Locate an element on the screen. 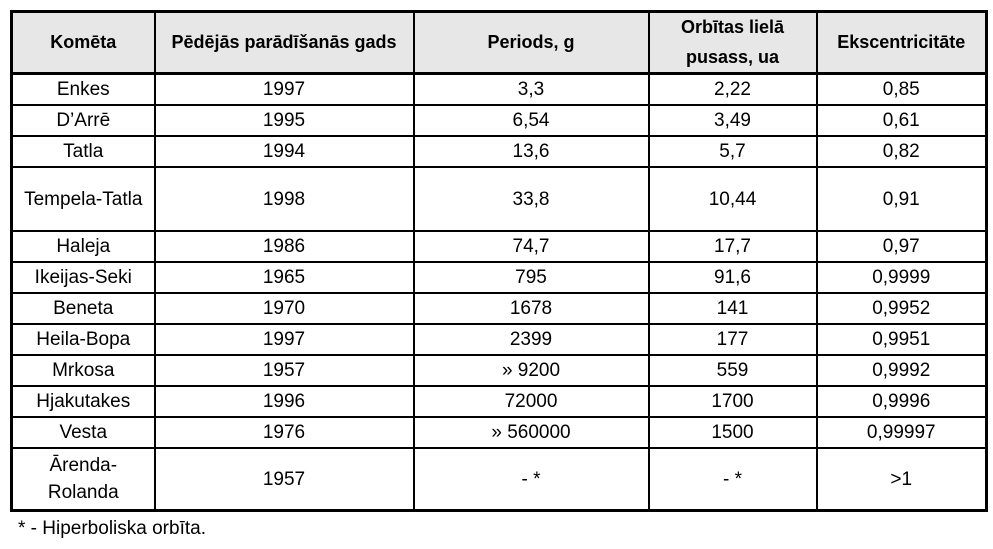 The width and height of the screenshot is (993, 549). period-cell: 33,8 is located at coordinates (531, 199).